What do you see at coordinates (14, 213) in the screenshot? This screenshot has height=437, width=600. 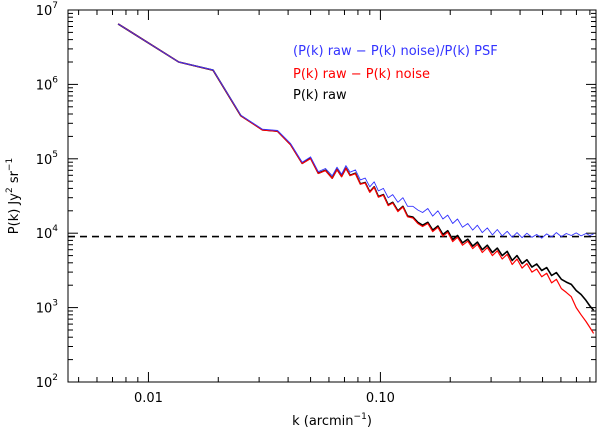 I see `y-axis-label-main: P(k) Jy` at bounding box center [14, 213].